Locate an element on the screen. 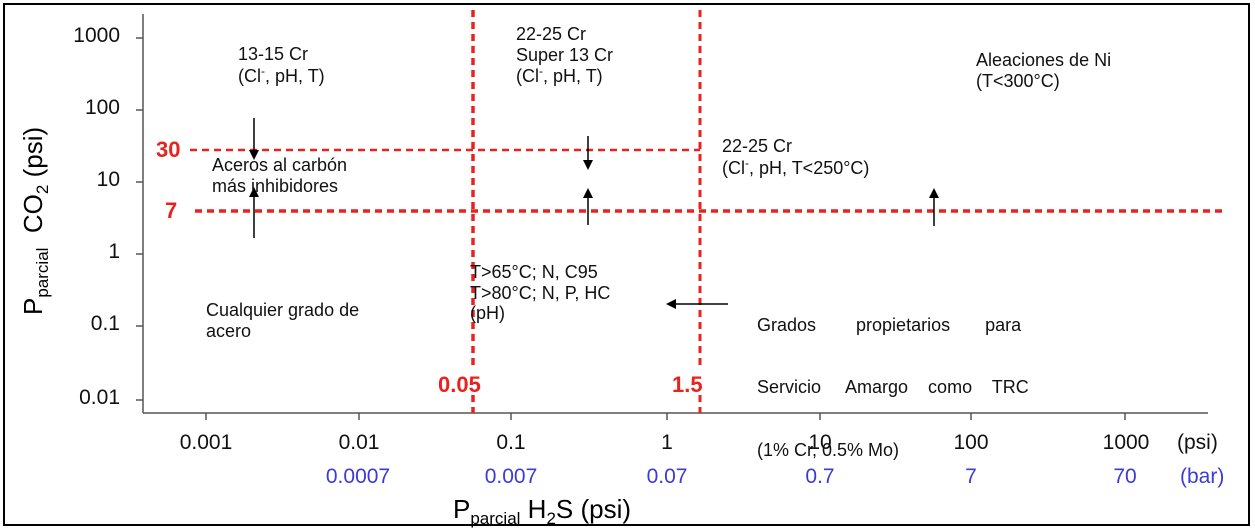  region-22-25-cr-super-13: 22-25 Cr Super 13 Cr (Cl-, pH, T) is located at coordinates (564, 55).